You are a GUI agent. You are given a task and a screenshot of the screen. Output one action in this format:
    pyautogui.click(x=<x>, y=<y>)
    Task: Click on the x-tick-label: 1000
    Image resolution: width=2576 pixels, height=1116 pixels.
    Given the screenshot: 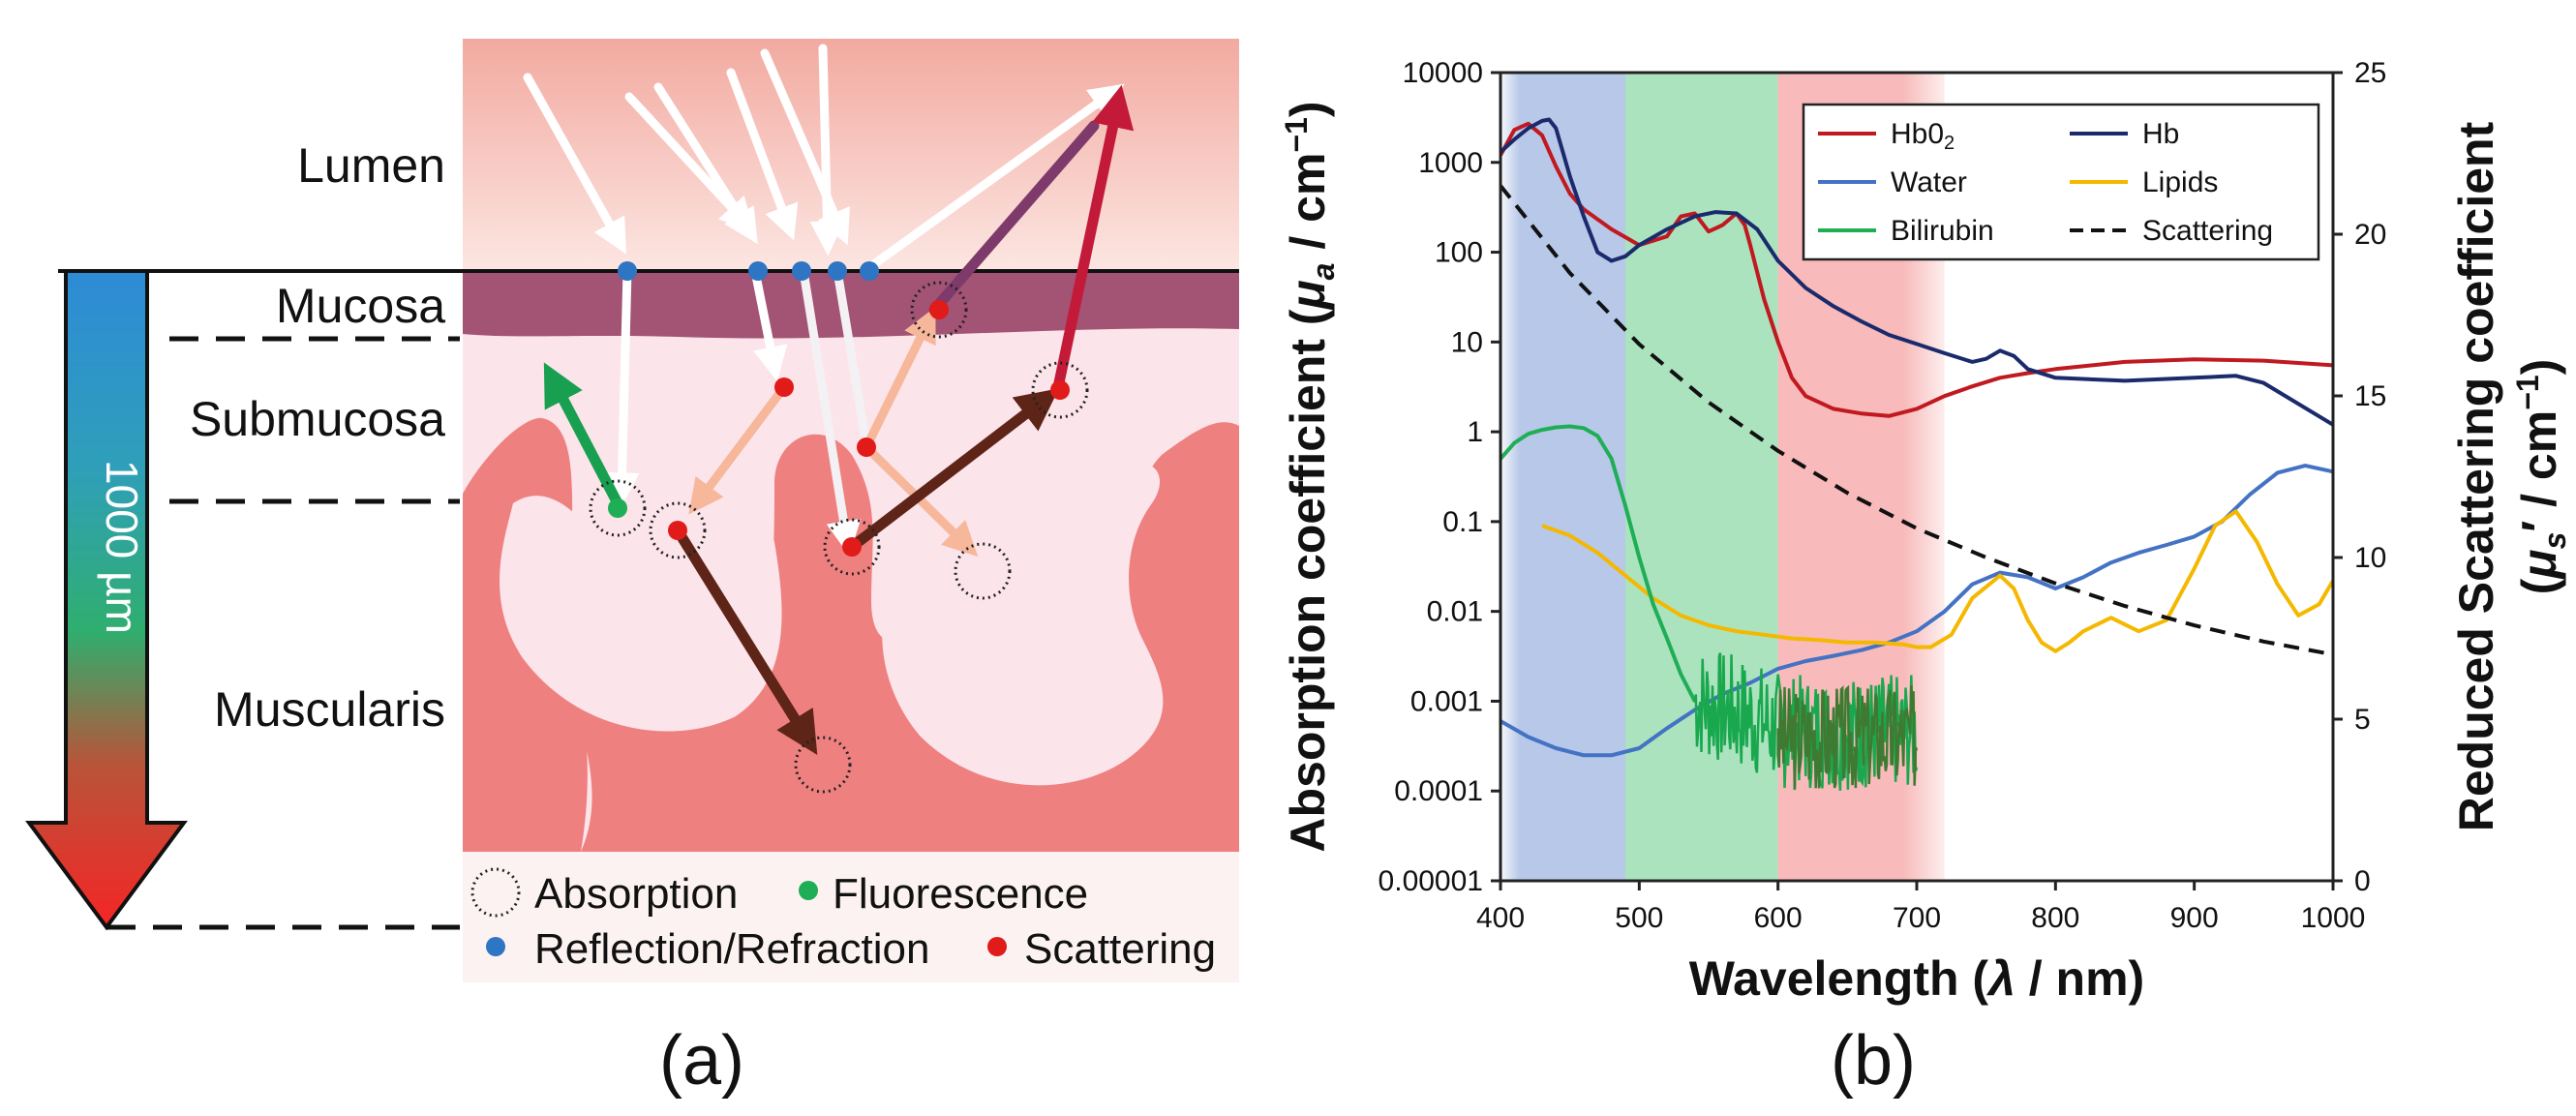 What is the action you would take?
    pyautogui.click(x=2333, y=918)
    